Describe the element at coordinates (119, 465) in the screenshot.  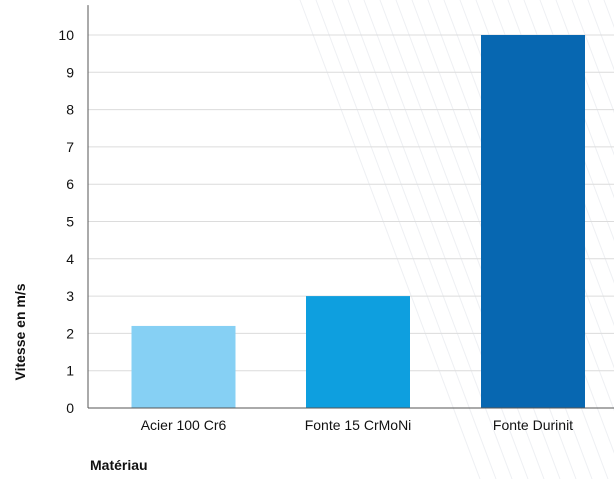
I see `x-axis-title: Matériau` at that location.